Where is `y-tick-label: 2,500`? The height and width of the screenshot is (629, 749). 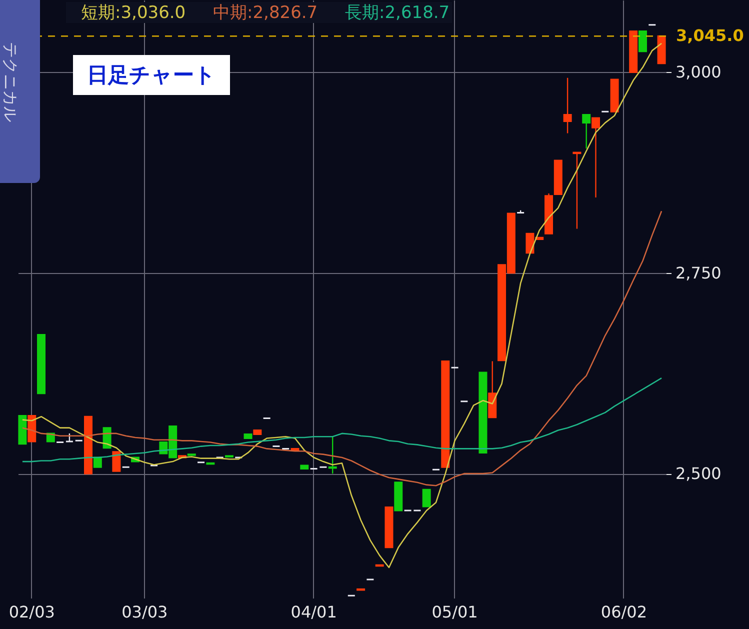
y-tick-label: 2,500 is located at coordinates (699, 474).